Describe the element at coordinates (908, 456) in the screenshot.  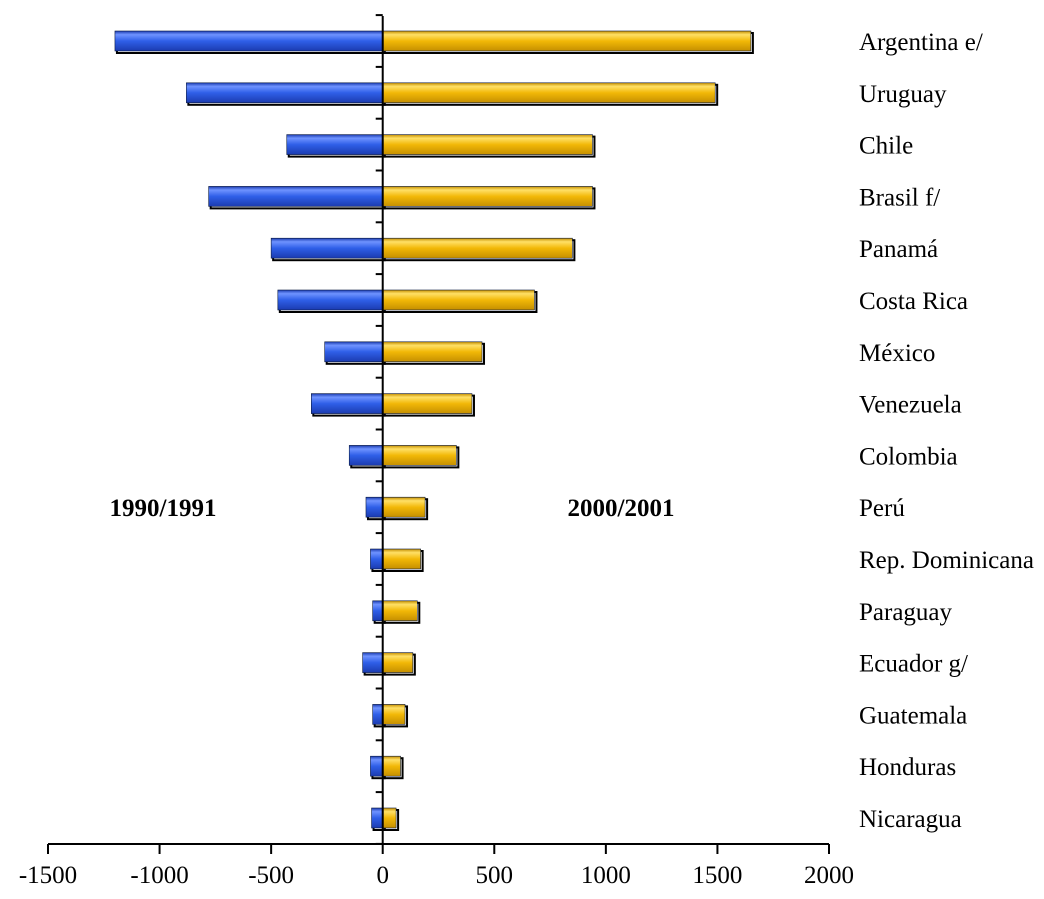
I see `category-label: Colombia` at that location.